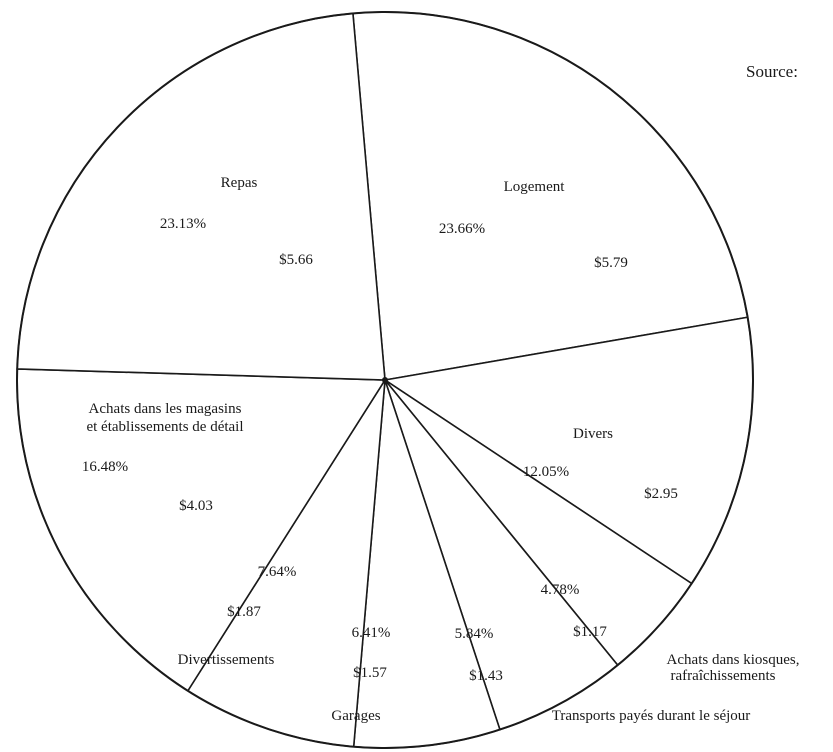 This screenshot has height=752, width=833. What do you see at coordinates (560, 590) in the screenshot?
I see `slice-percent-achats-dans-kiosques-rafraichissements: 4.78%` at bounding box center [560, 590].